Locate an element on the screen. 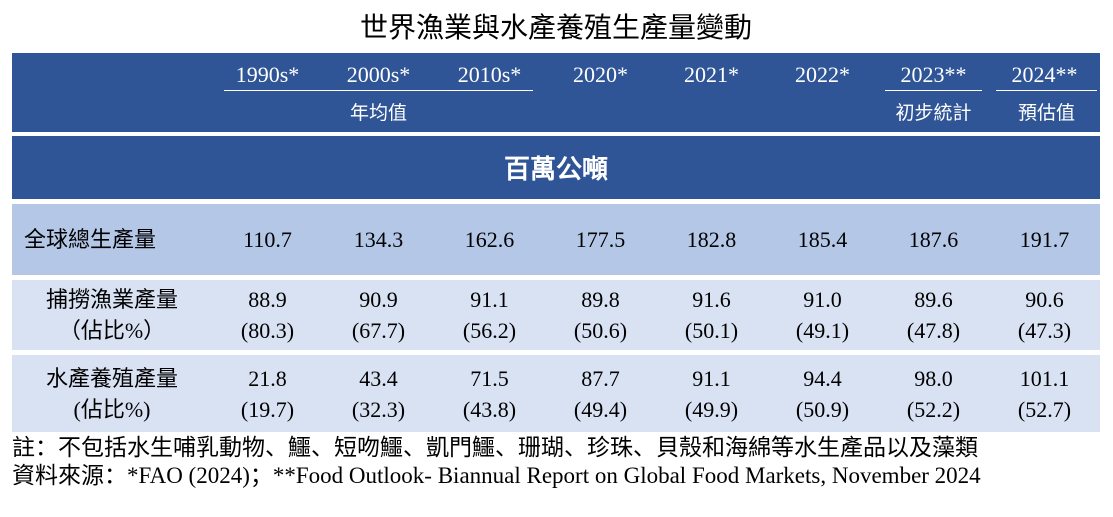 Image resolution: width=1113 pixels, height=517 pixels. pct: (67.7) is located at coordinates (378, 330).